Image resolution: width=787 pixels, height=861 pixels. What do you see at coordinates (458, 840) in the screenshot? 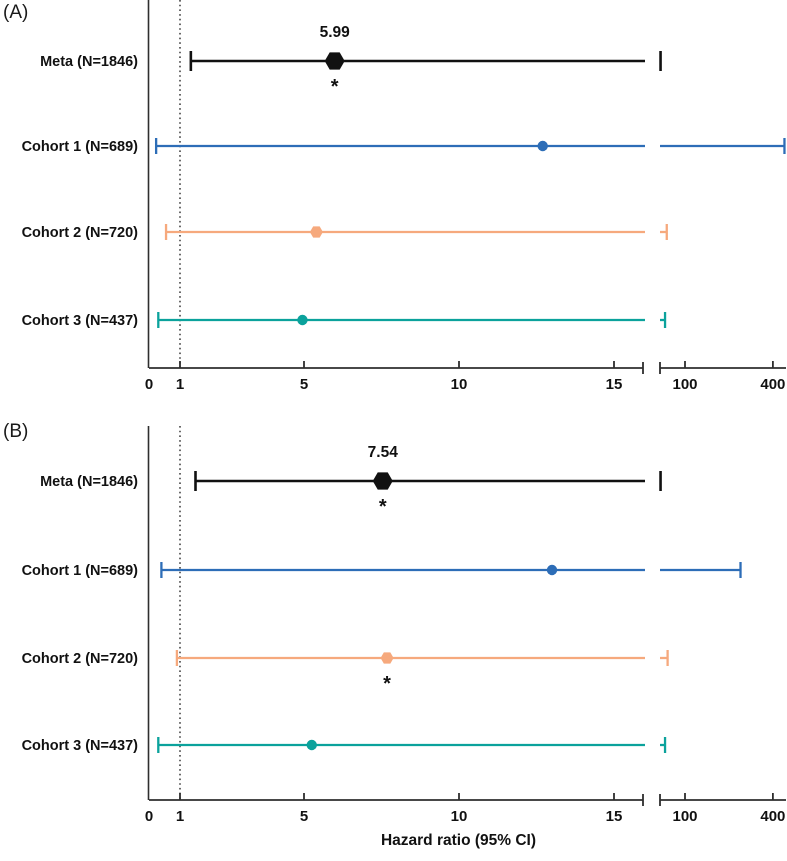
I see `x-axis-title: Hazard ratio (95% CI)` at bounding box center [458, 840].